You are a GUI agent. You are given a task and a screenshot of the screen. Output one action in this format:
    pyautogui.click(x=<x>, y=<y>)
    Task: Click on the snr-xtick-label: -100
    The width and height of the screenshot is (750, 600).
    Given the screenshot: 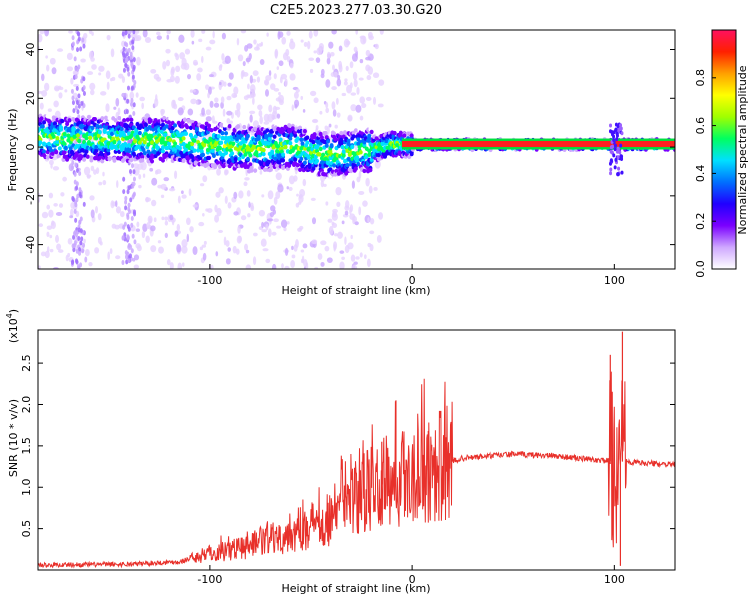 What is the action you would take?
    pyautogui.click(x=209, y=579)
    